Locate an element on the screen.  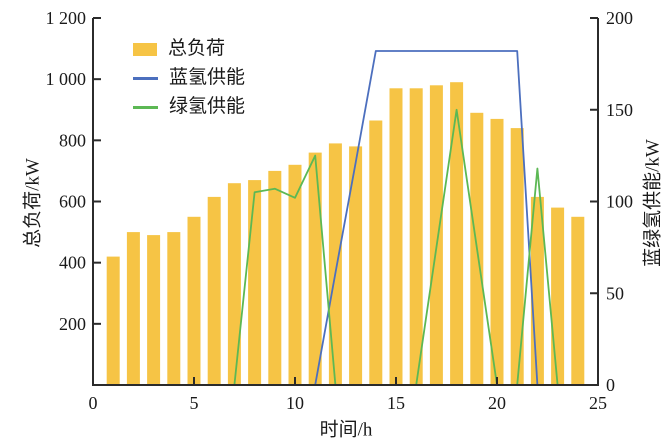
legend-swatch-green-line is located at coordinates (145, 107).